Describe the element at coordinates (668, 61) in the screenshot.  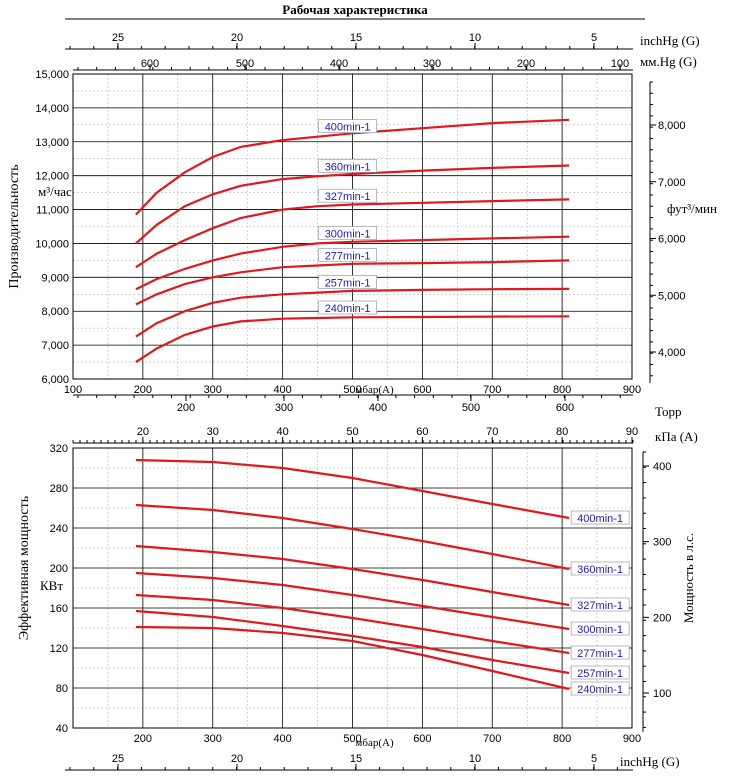
I see `top-axis-2-title: мм.Hg (G)` at that location.